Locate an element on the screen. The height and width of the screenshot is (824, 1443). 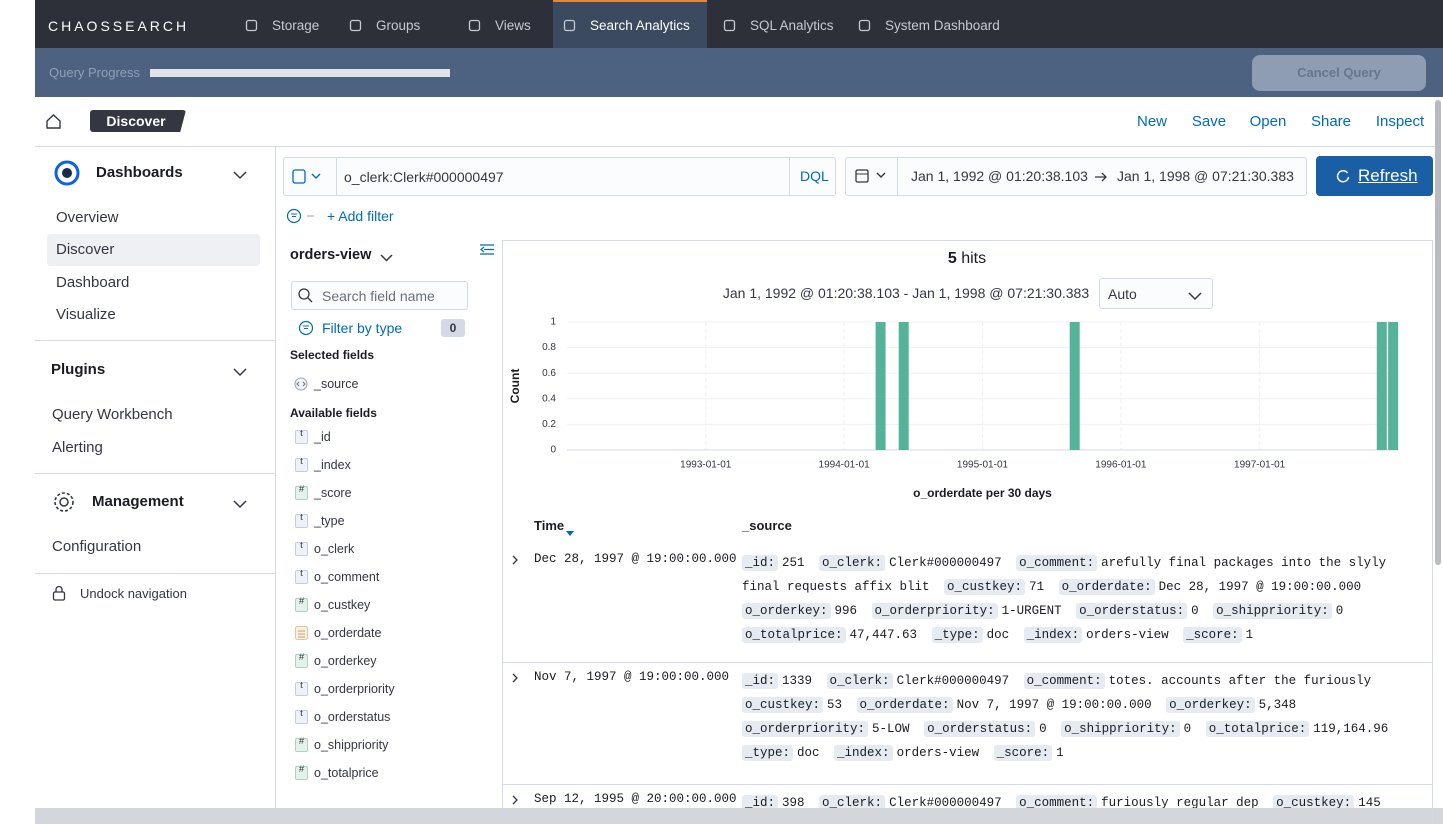
nav-tab: SQL Analytics is located at coordinates (792, 25).